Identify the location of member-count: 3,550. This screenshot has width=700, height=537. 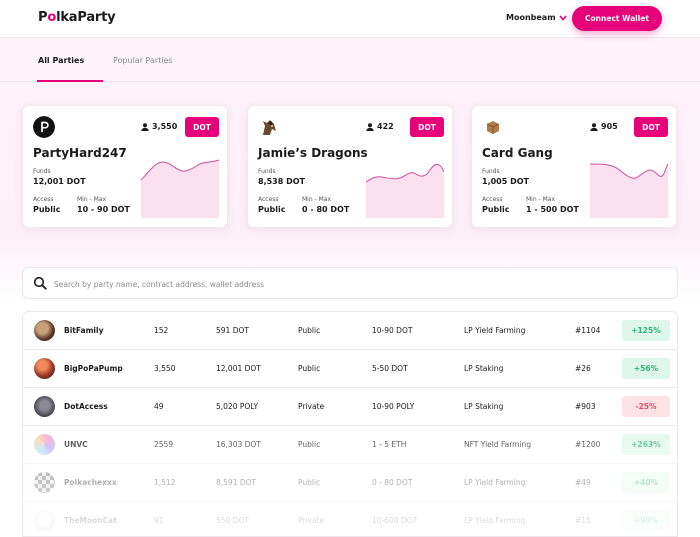
(159, 126).